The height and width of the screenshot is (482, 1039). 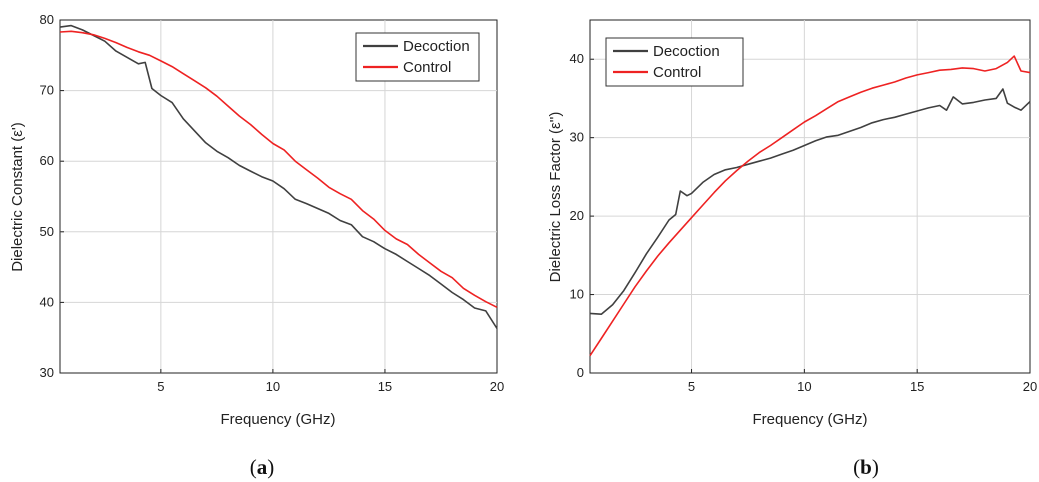 What do you see at coordinates (686, 51) in the screenshot?
I see `panel-b-legend-label-decoction: Decoction` at bounding box center [686, 51].